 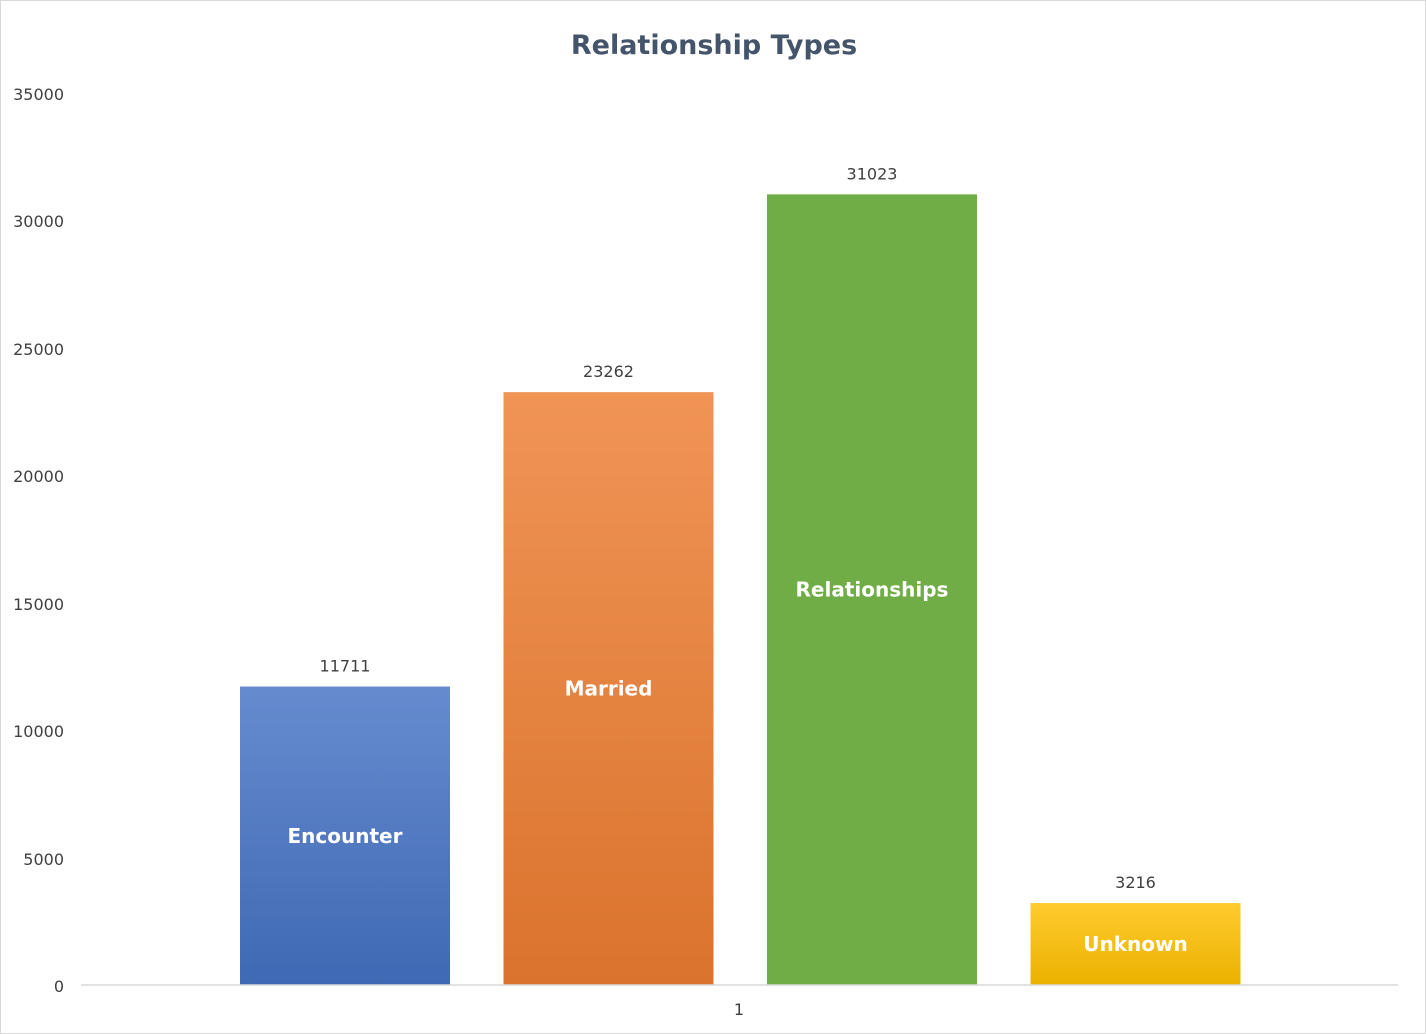 I want to click on data-label-married: 23262, so click(x=608, y=371).